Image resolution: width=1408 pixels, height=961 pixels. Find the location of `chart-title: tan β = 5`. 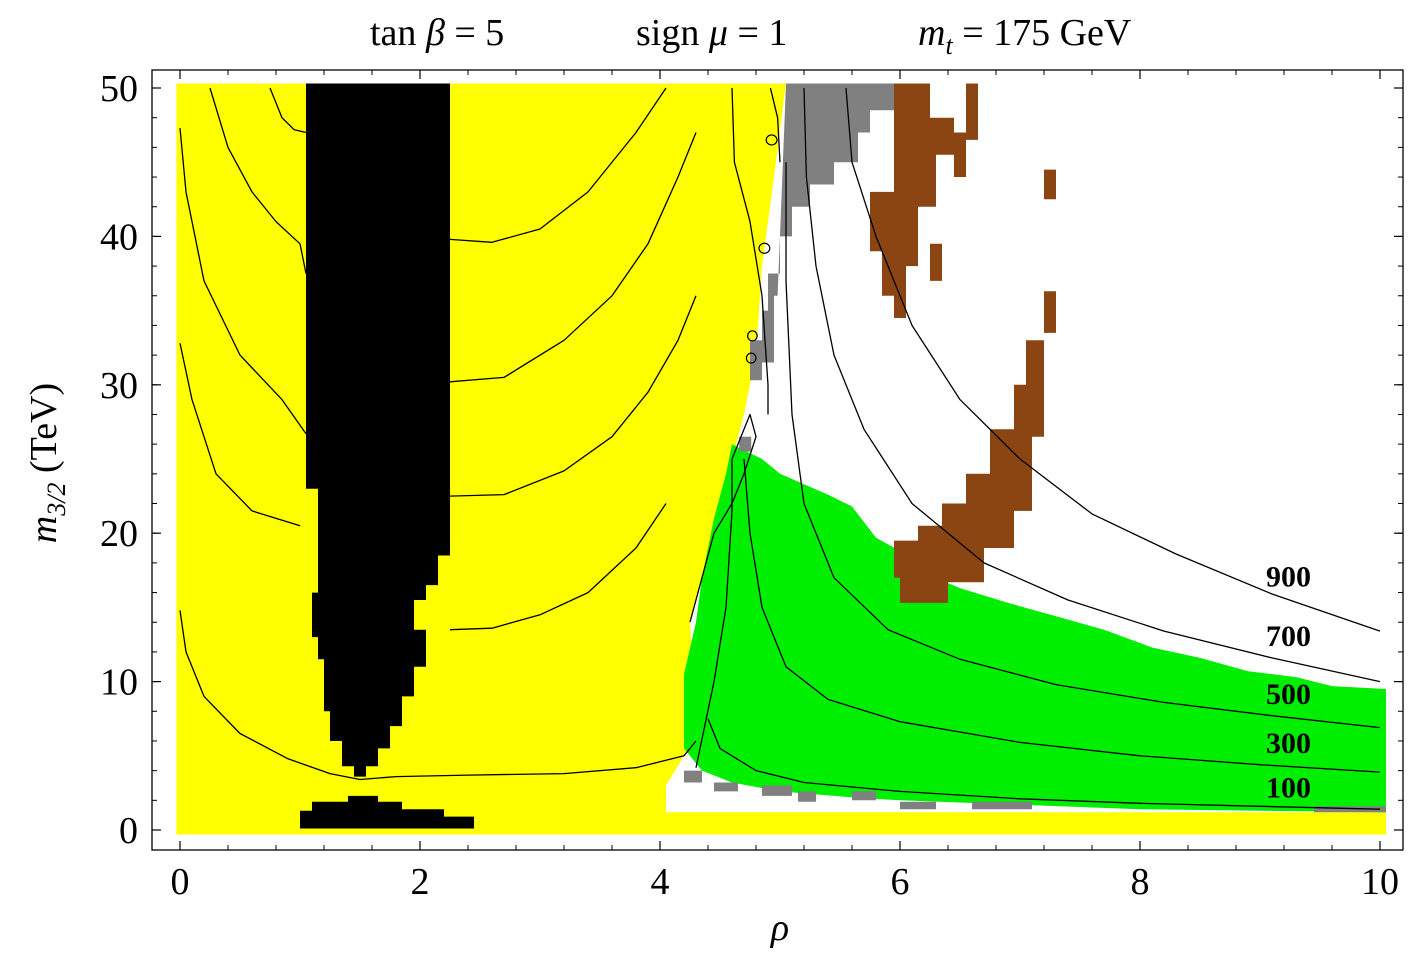

chart-title: tan β = 5 is located at coordinates (437, 33).